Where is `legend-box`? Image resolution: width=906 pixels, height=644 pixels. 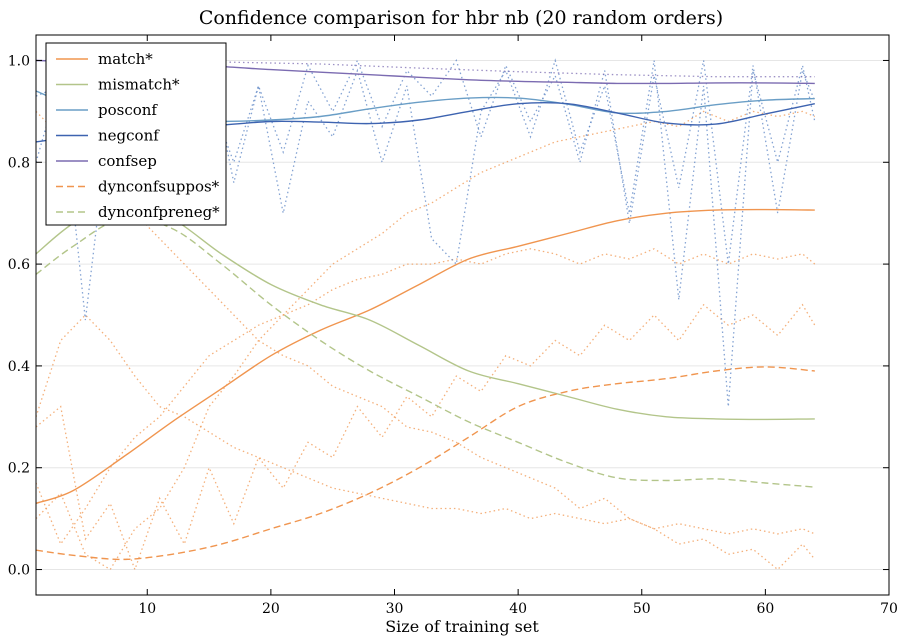 legend-box is located at coordinates (136, 134).